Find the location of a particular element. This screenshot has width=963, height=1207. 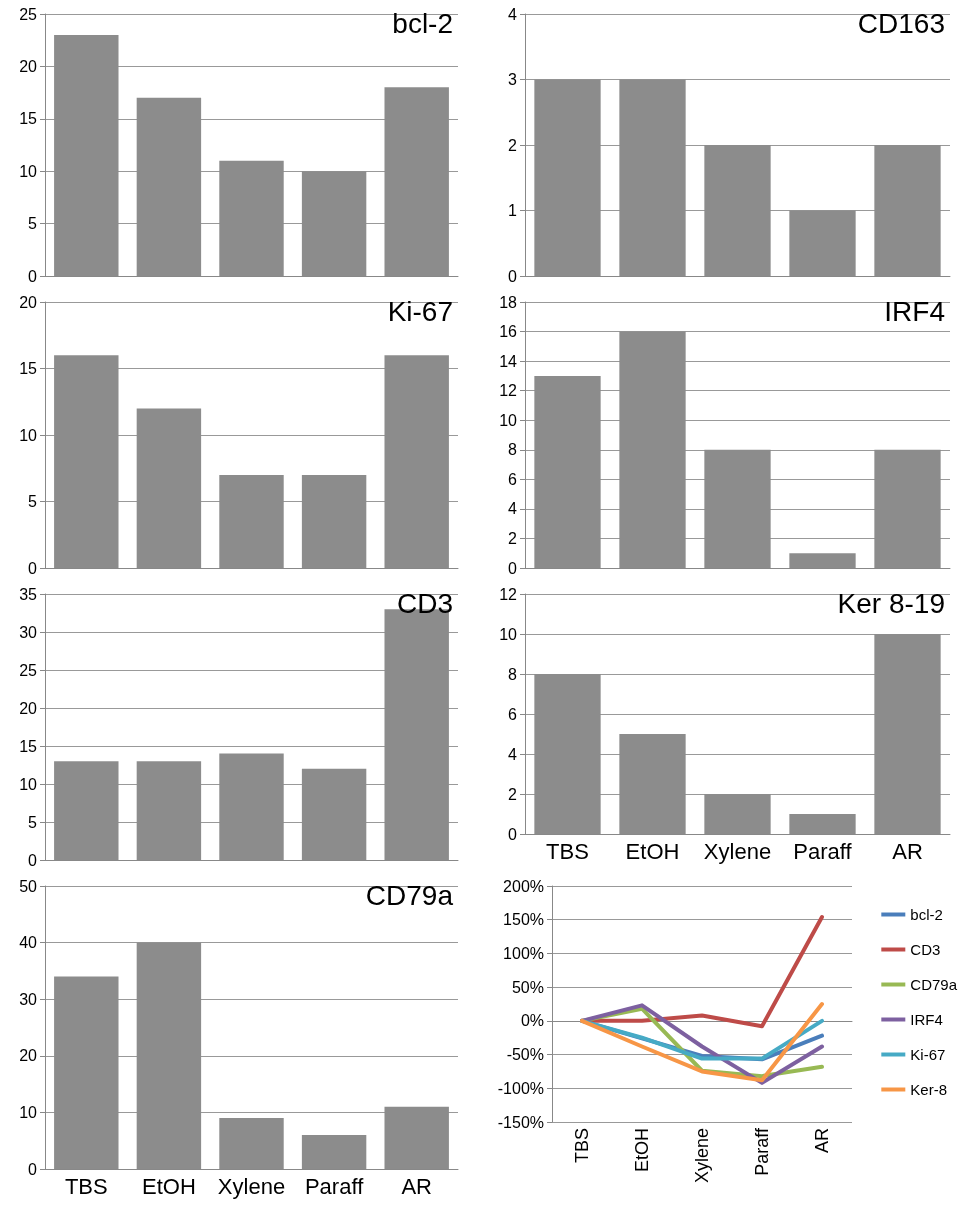

y-tick-label: 3 is located at coordinates (513, 79).